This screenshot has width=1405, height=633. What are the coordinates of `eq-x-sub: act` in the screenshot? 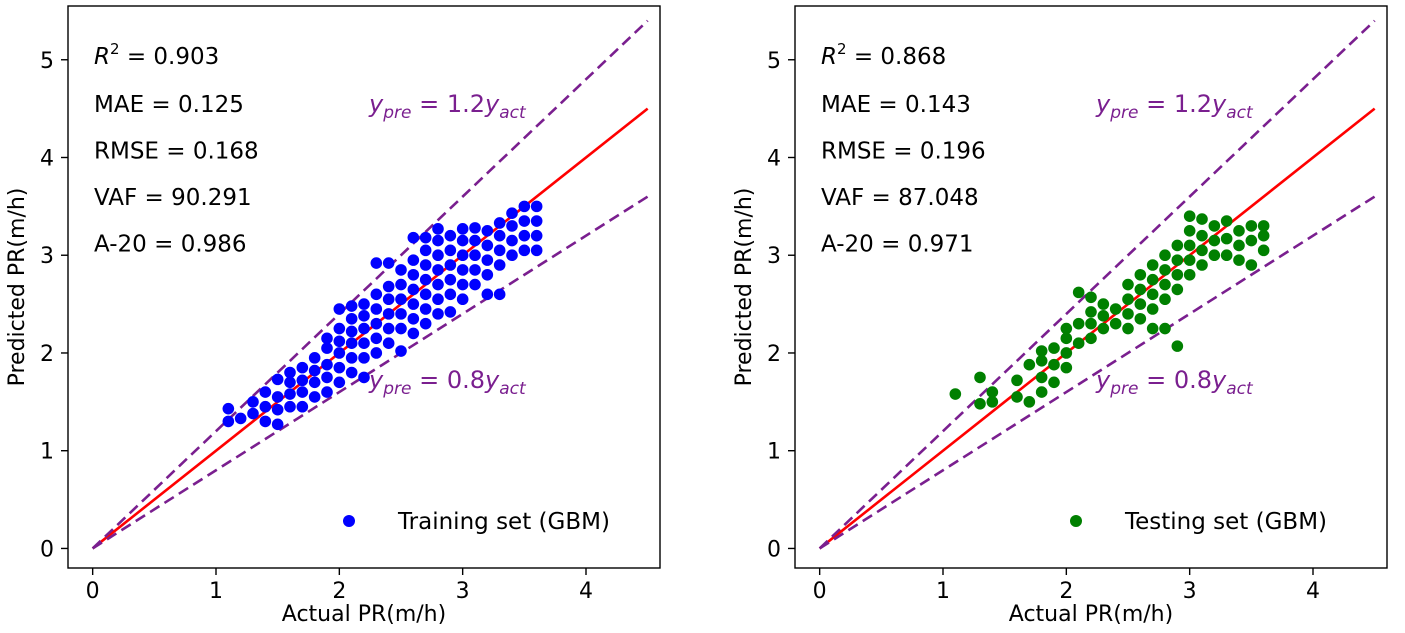 It's located at (513, 389).